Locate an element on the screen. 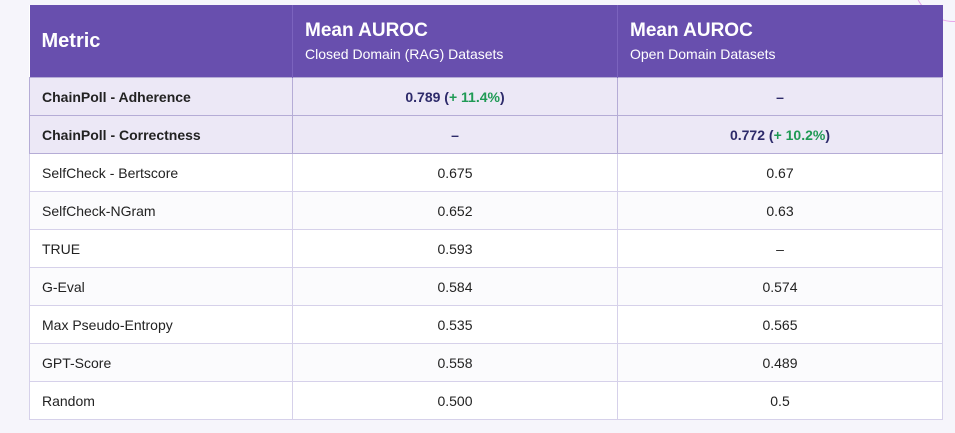 This screenshot has width=955, height=433. table-row-chainpoll-adherence: ChainPoll - Adherence 0.789 (+ 11.4%) – is located at coordinates (486, 96).